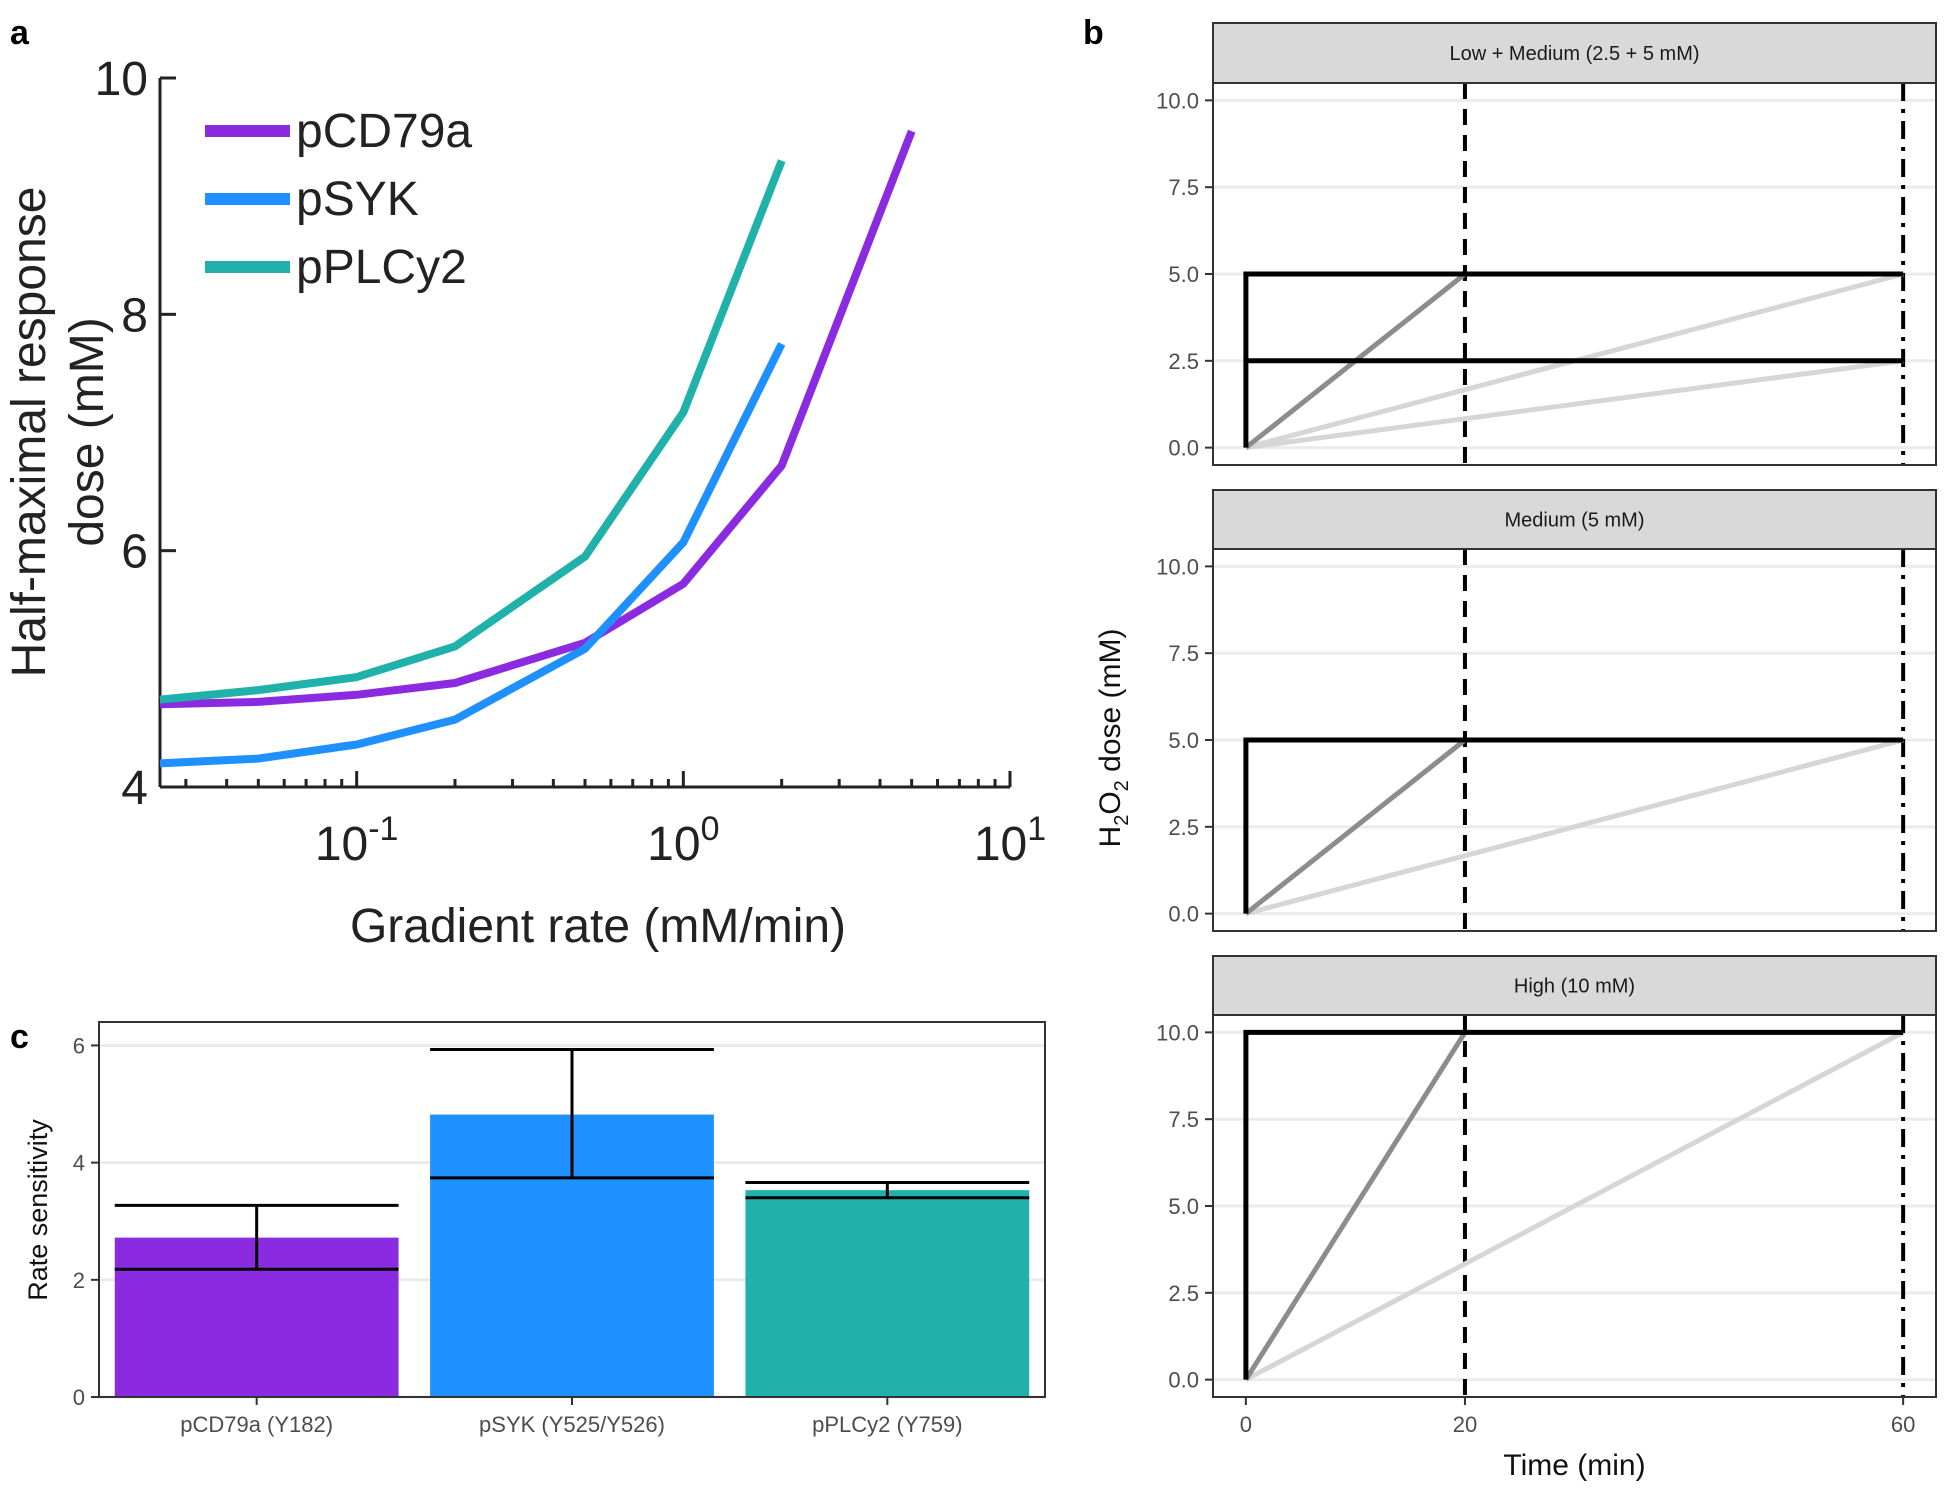 This screenshot has width=1950, height=1500. Describe the element at coordinates (1574, 1465) in the screenshot. I see `x-axis-title: Time (min)` at that location.